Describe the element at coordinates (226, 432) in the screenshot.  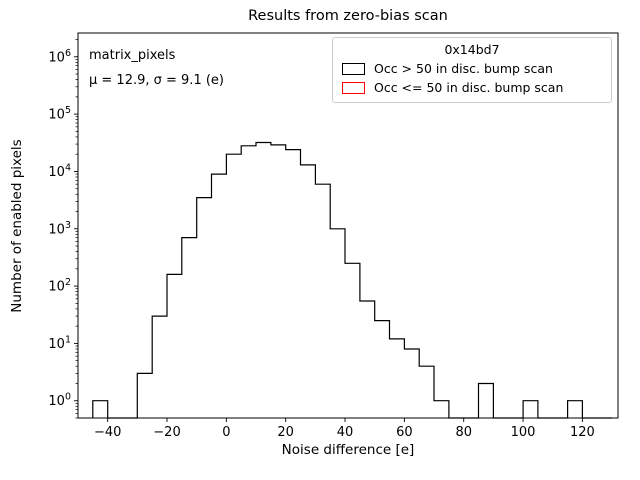
I see `svg-text: 0` at that location.